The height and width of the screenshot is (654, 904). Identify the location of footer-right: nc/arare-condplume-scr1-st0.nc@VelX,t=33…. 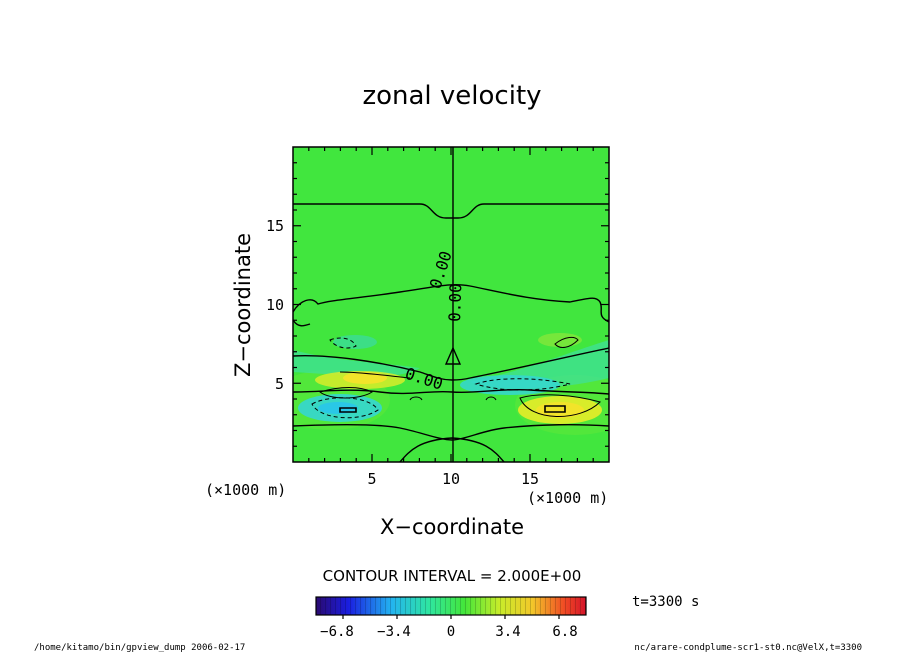
(748, 648).